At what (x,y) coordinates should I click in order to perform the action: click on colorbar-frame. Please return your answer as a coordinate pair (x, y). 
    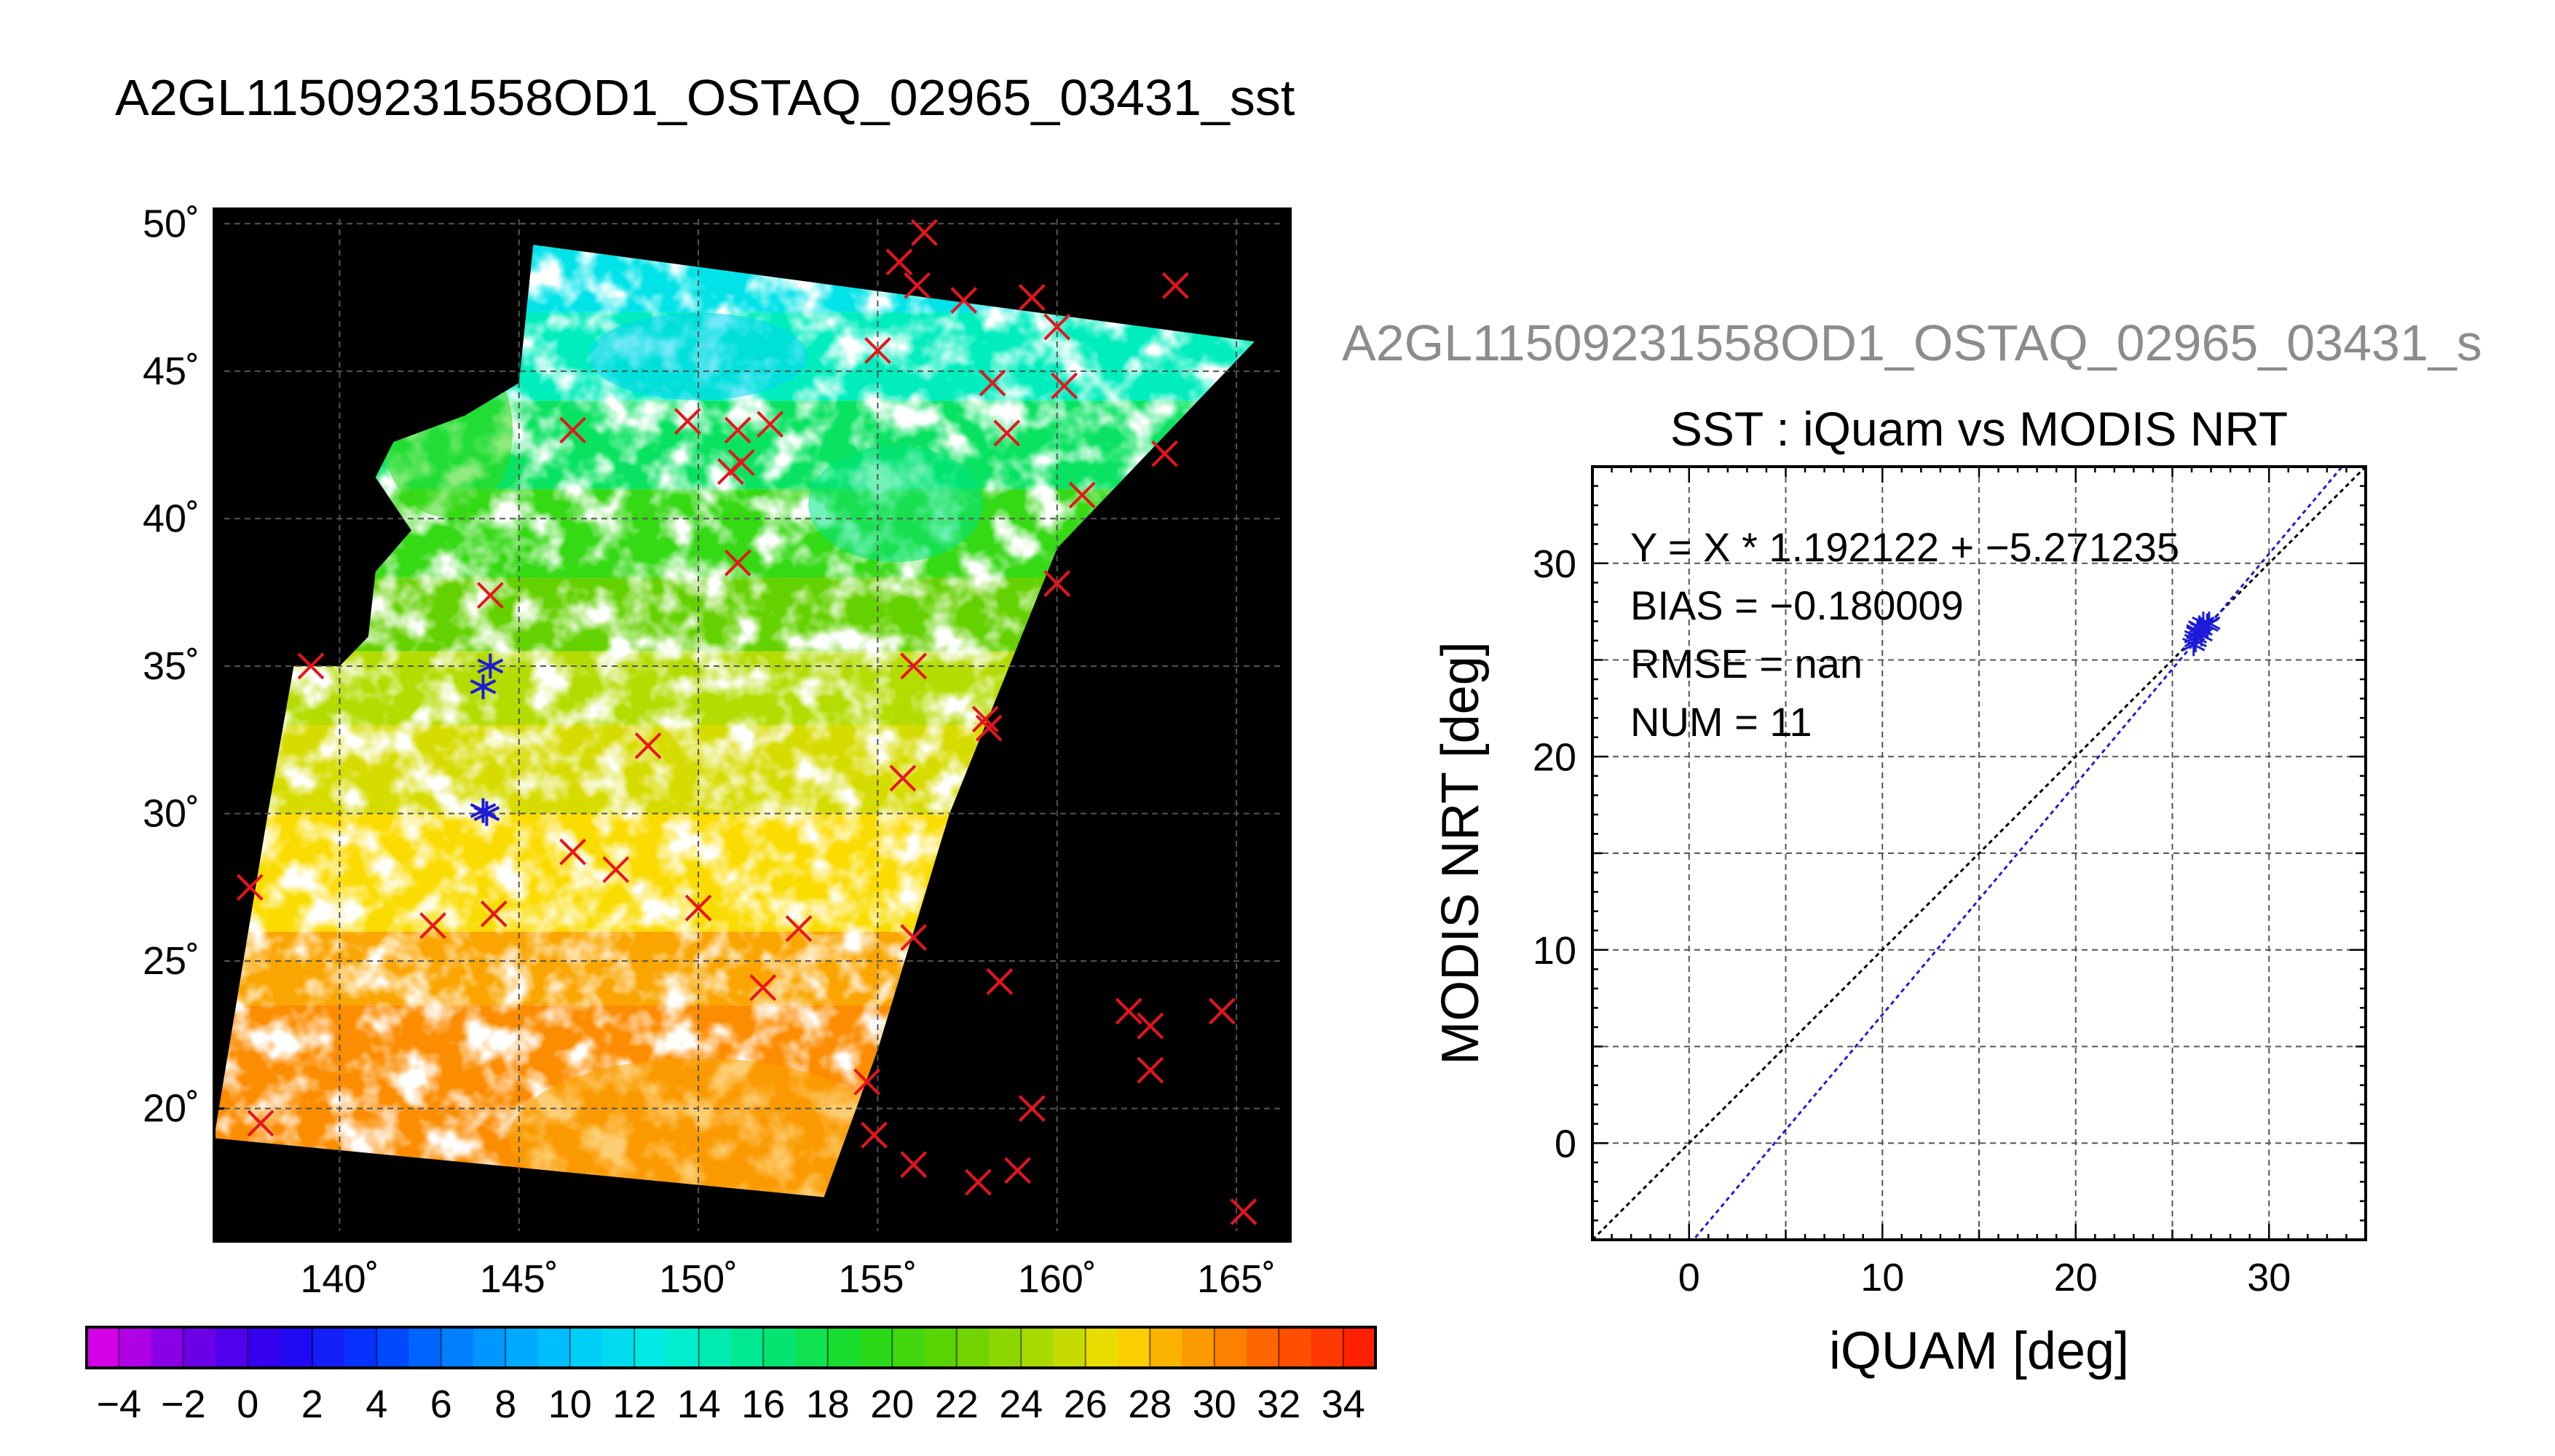
    Looking at the image, I should click on (731, 1347).